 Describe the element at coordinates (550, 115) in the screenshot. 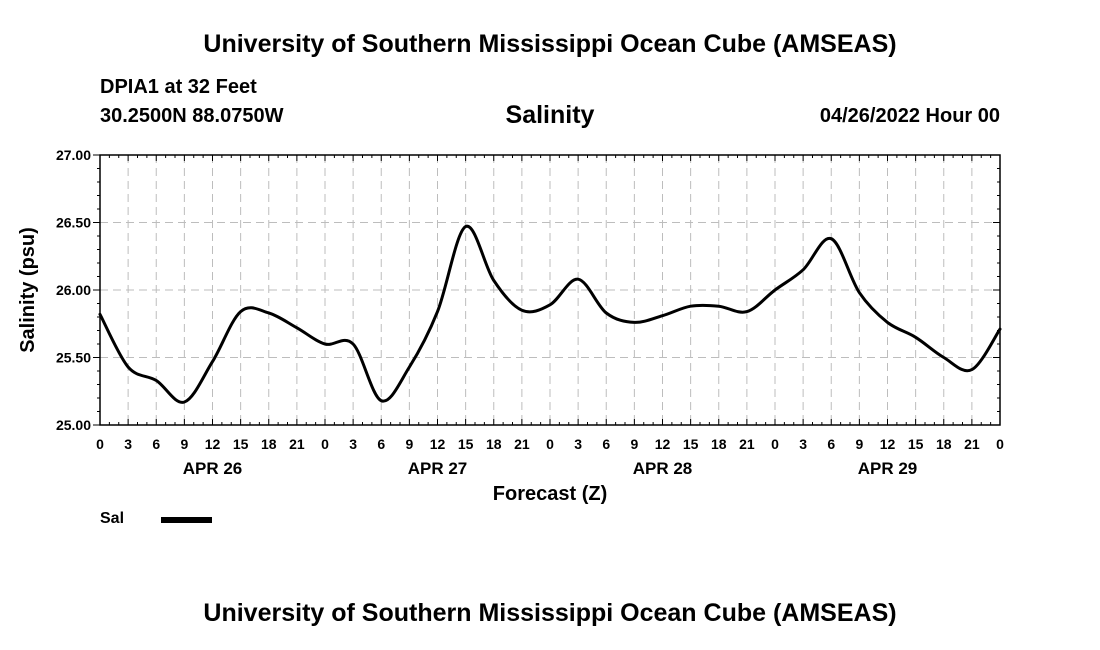

I see `chart-title: Salinity` at that location.